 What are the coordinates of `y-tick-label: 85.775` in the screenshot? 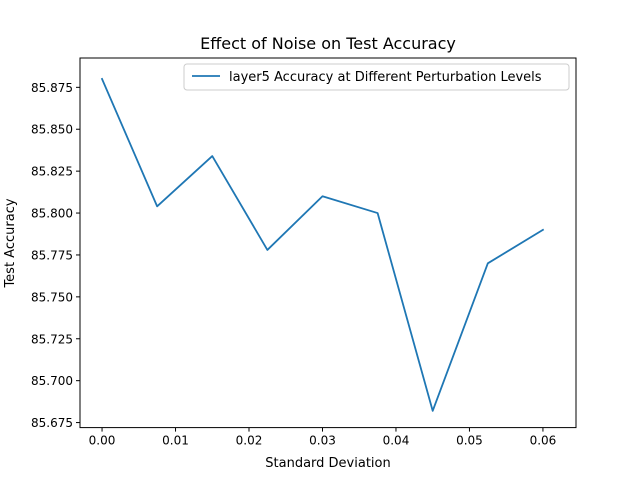 It's located at (52, 255).